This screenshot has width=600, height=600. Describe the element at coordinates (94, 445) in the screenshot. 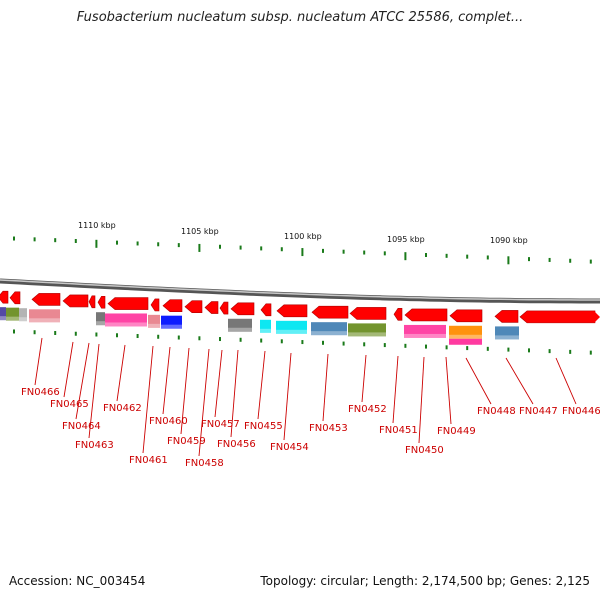

I see `gene-label: FN0463` at that location.